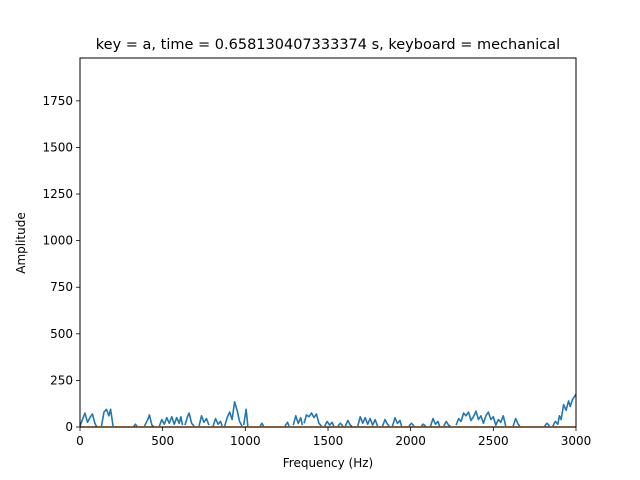 This screenshot has width=640, height=480. I want to click on y-tick-label-5: 1250, so click(57, 194).